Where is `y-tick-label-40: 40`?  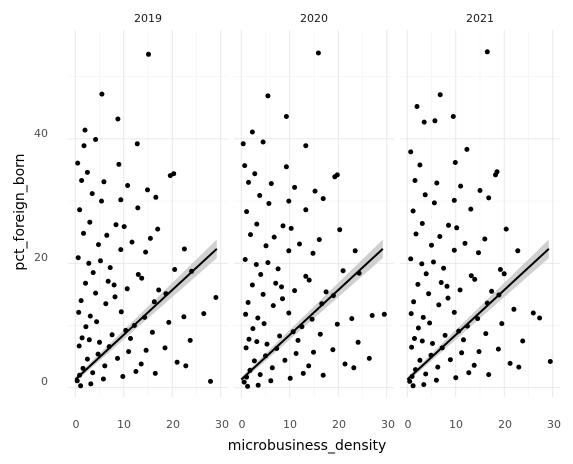 y-tick-label-40: 40 is located at coordinates (41, 133).